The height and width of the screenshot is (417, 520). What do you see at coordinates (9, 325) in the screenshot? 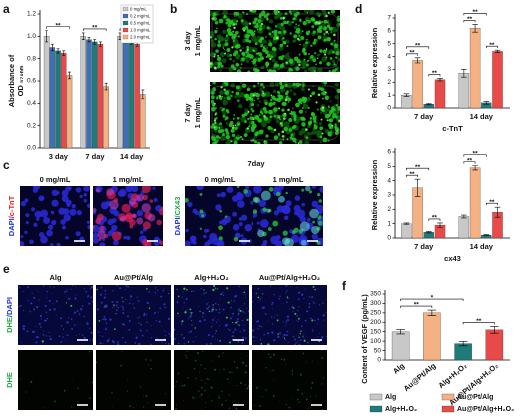
I see `row-label-part: DHE` at bounding box center [9, 325].